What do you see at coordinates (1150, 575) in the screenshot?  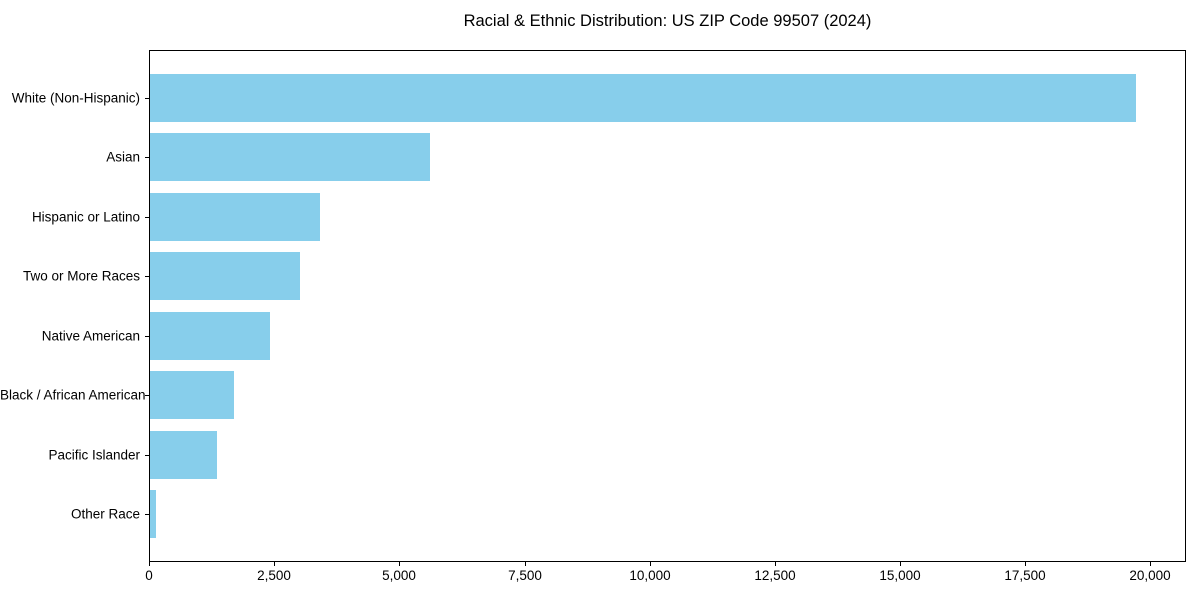 I see `x-tick-label: 20,000` at bounding box center [1150, 575].